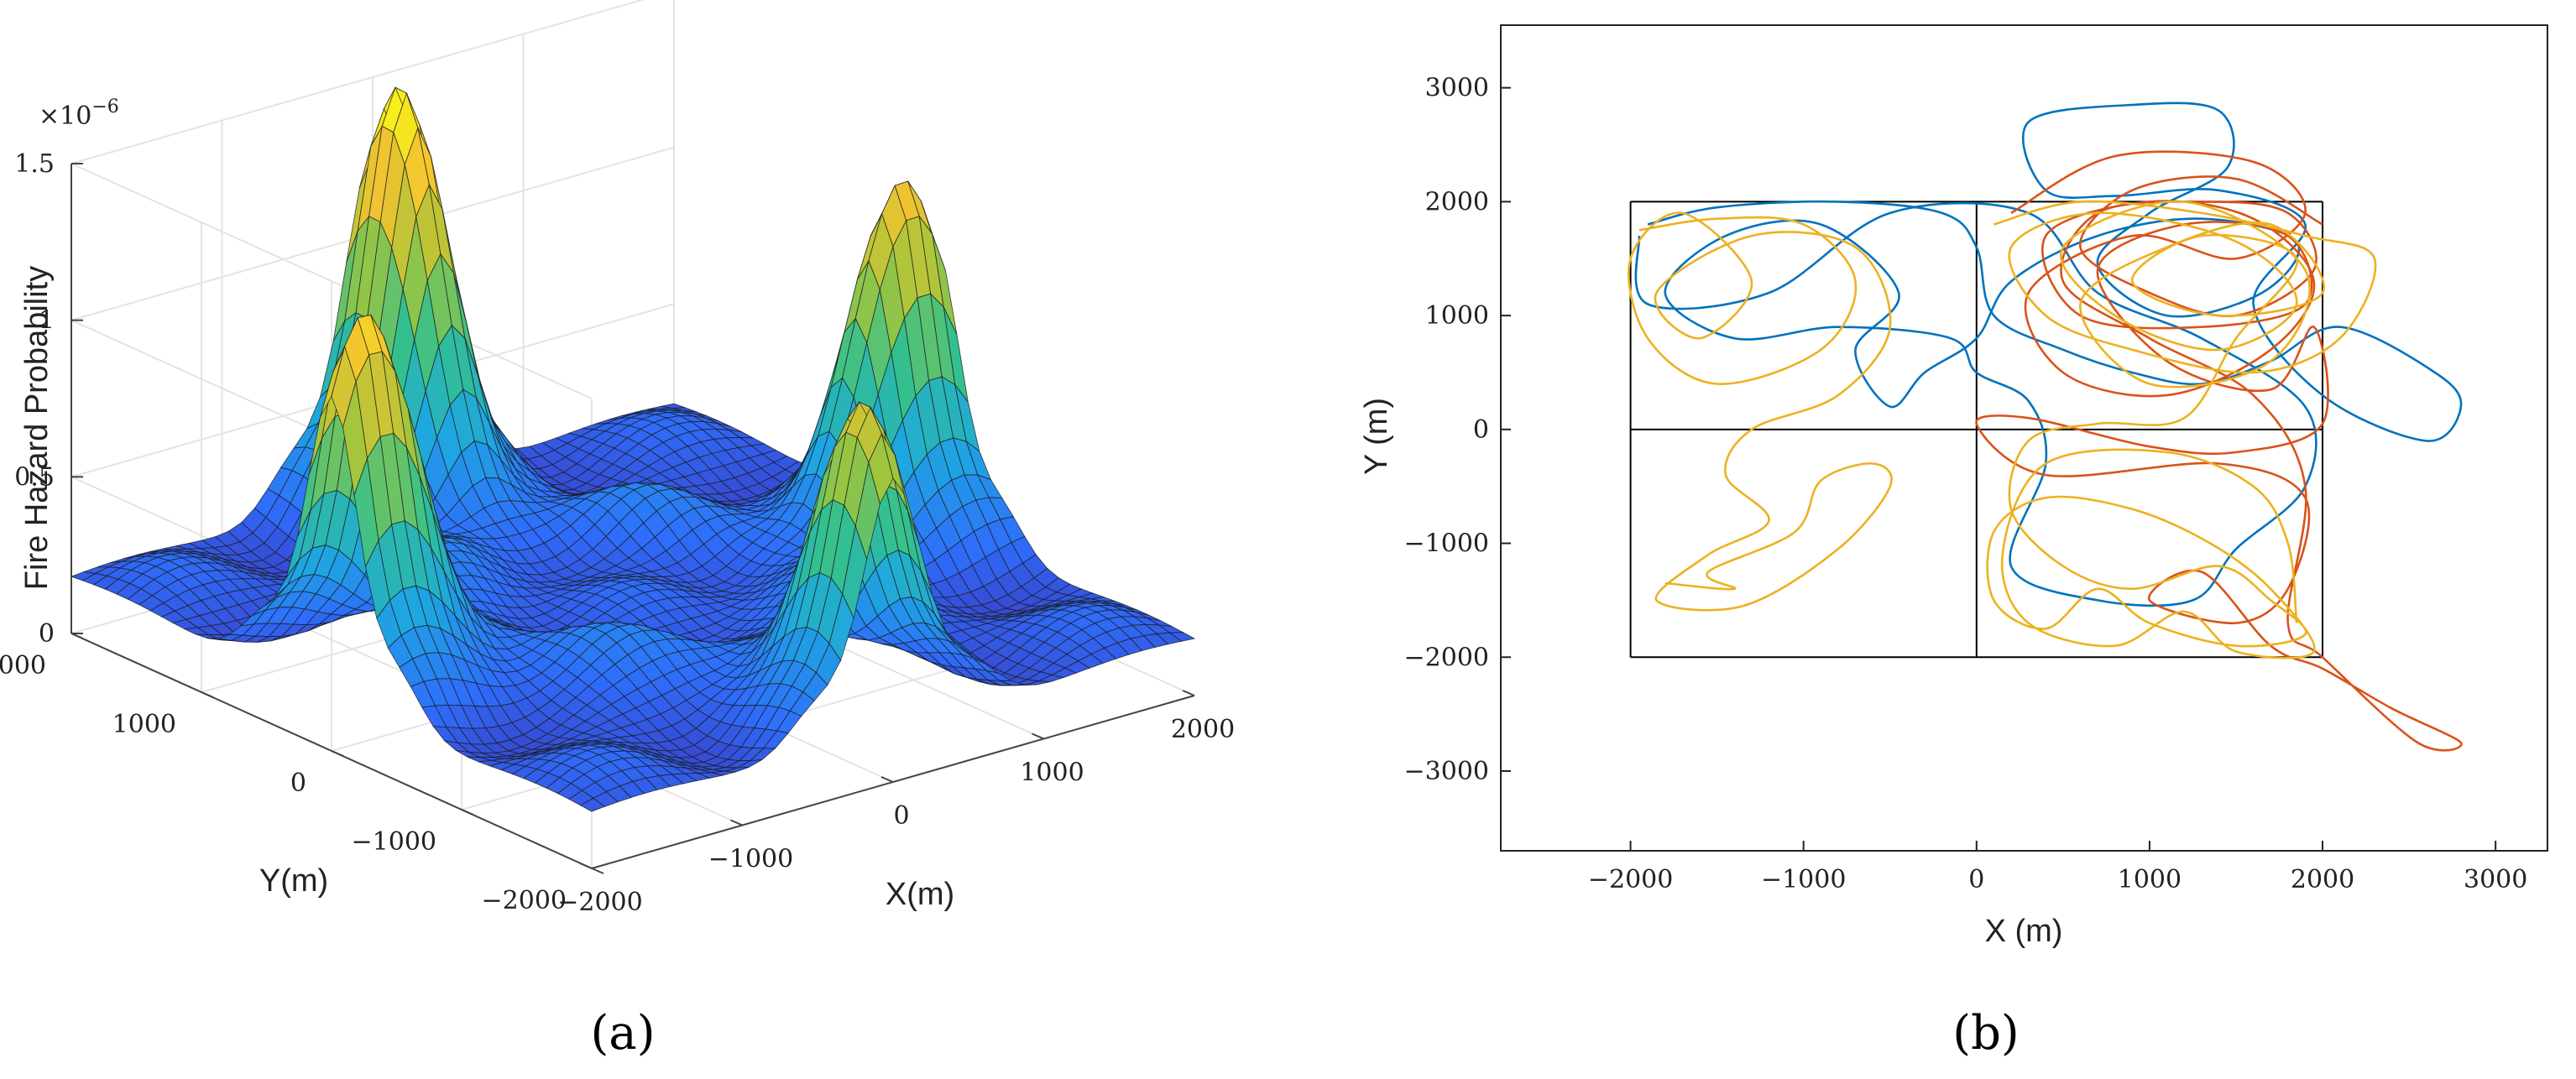 The height and width of the screenshot is (1079, 2576). What do you see at coordinates (2024, 931) in the screenshot?
I see `x-axis-label: X (m)` at bounding box center [2024, 931].